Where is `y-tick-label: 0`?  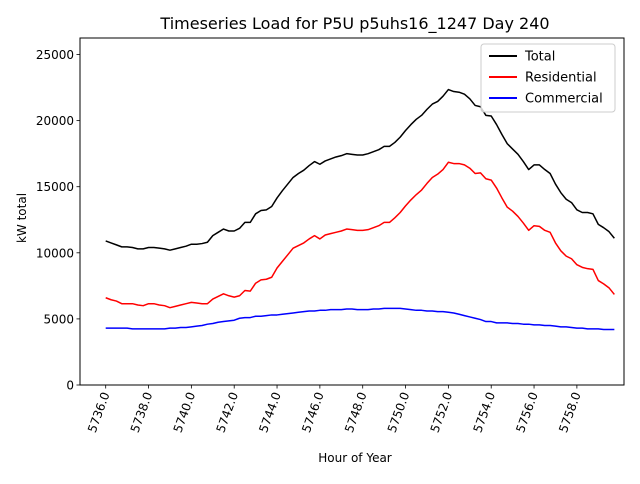
y-tick-label: 0 is located at coordinates (70, 386).